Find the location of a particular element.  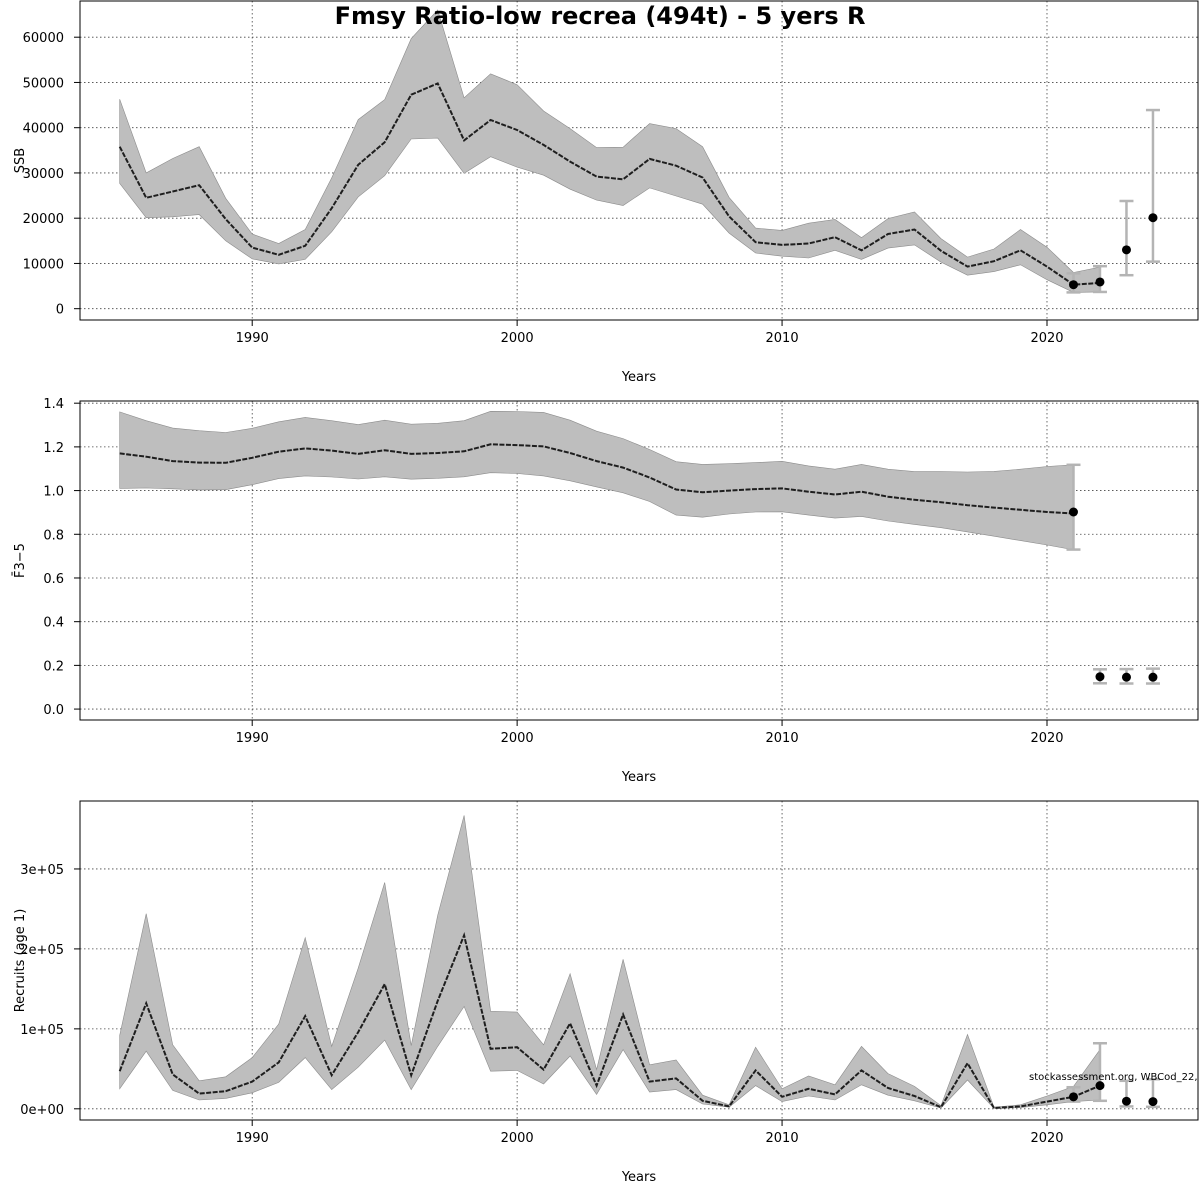

y-tick-label: 50000 is located at coordinates (43, 83).